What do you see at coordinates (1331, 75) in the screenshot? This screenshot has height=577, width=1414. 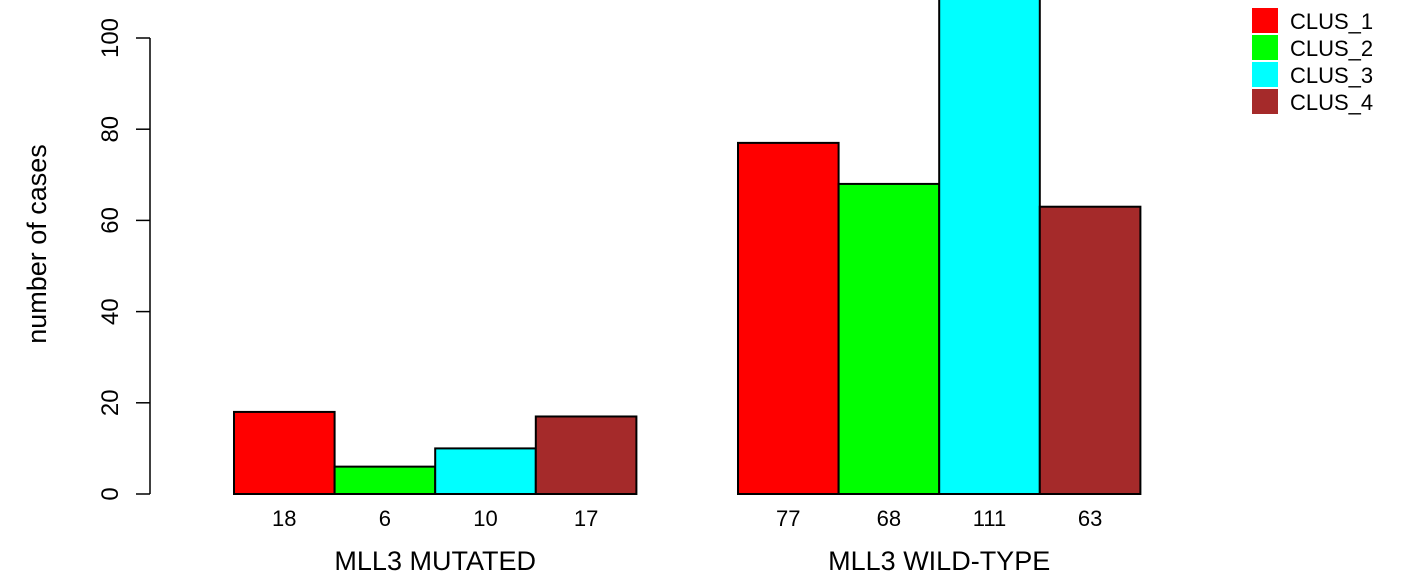 I see `legend-label: CLUS_3` at bounding box center [1331, 75].